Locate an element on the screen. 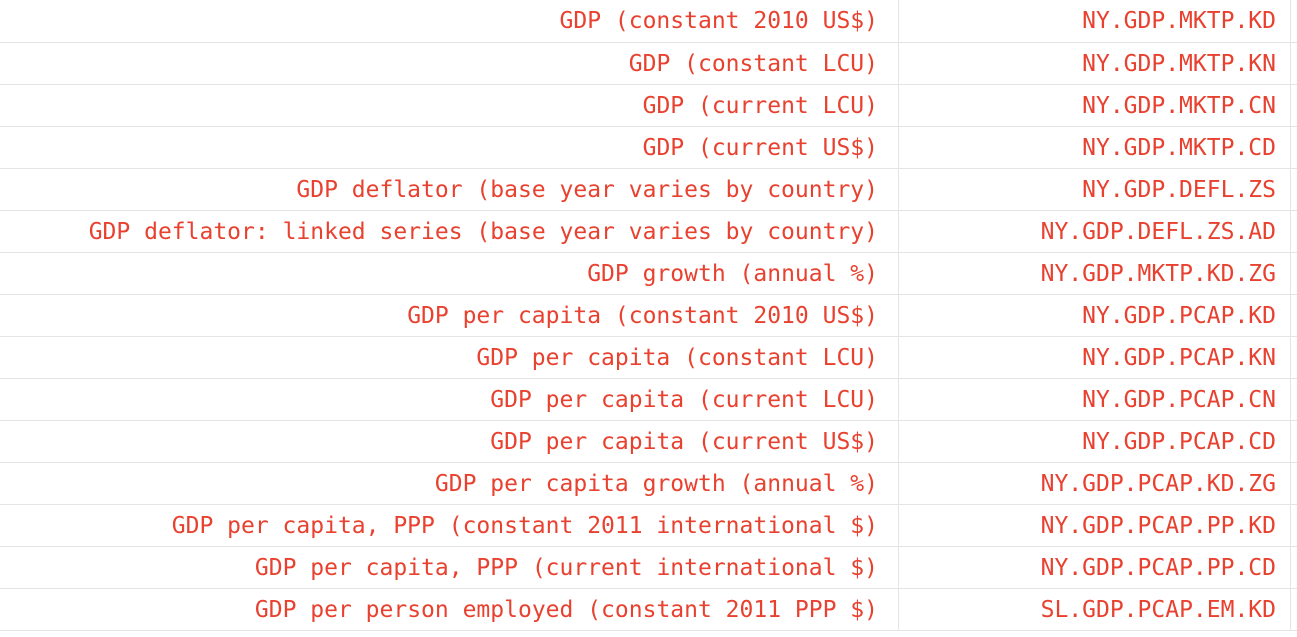 This screenshot has width=1297, height=637. indicator-code-cell: NY.GDP.MKTP.KN is located at coordinates (1179, 63).